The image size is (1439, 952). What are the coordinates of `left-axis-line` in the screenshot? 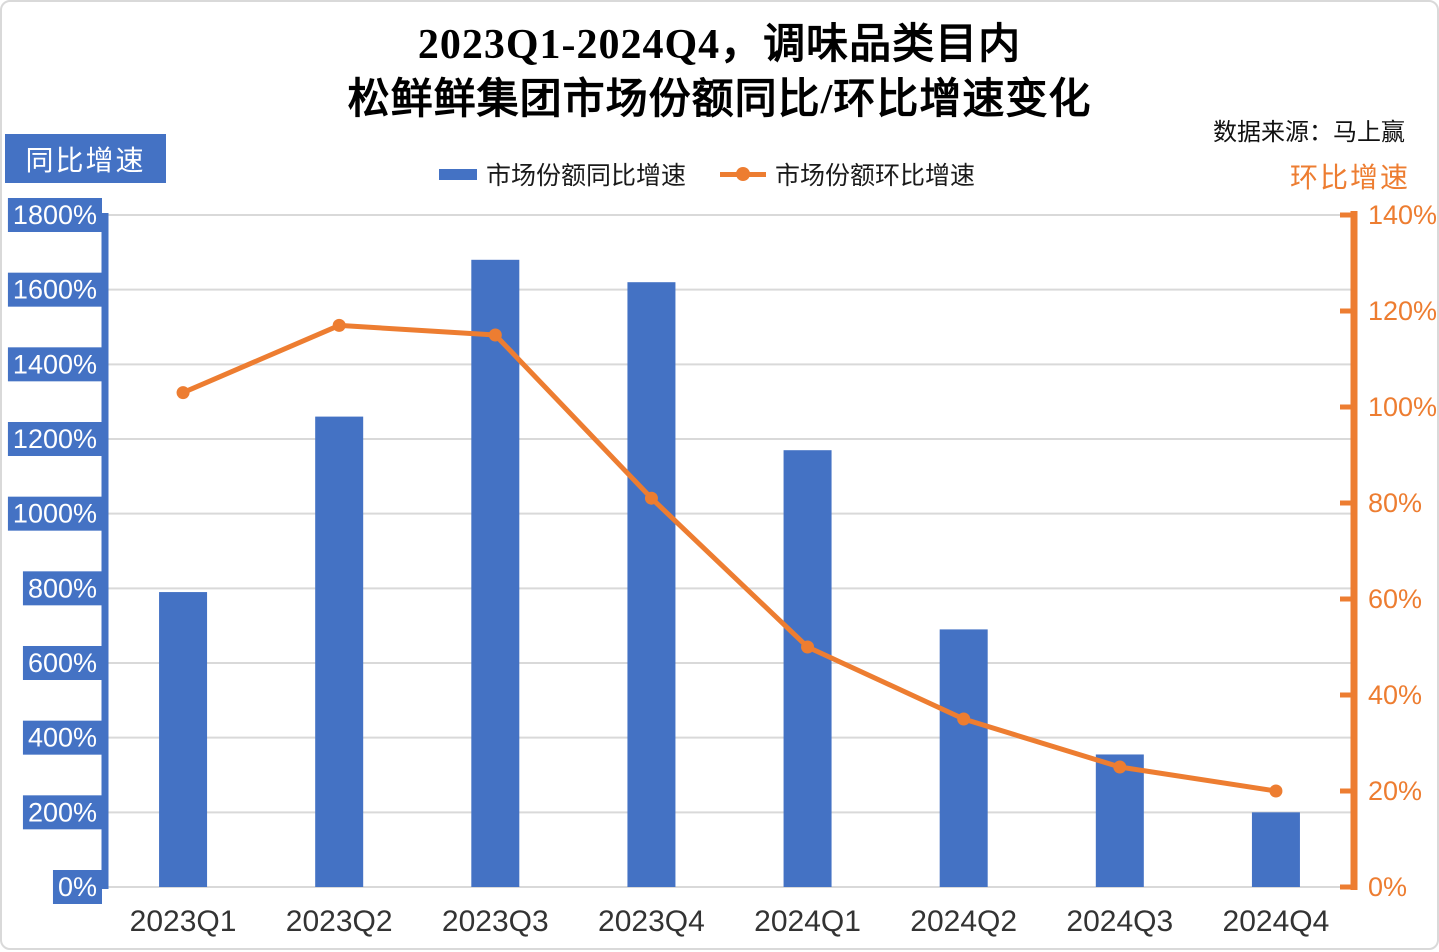 It's located at (105, 551).